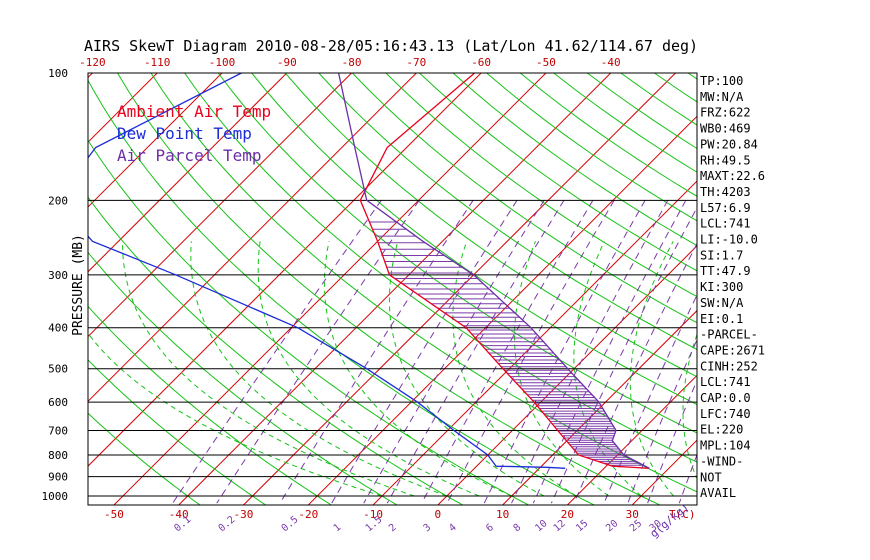  Describe the element at coordinates (502, 514) in the screenshot. I see `bottom-temp-tick-label: 10` at that location.